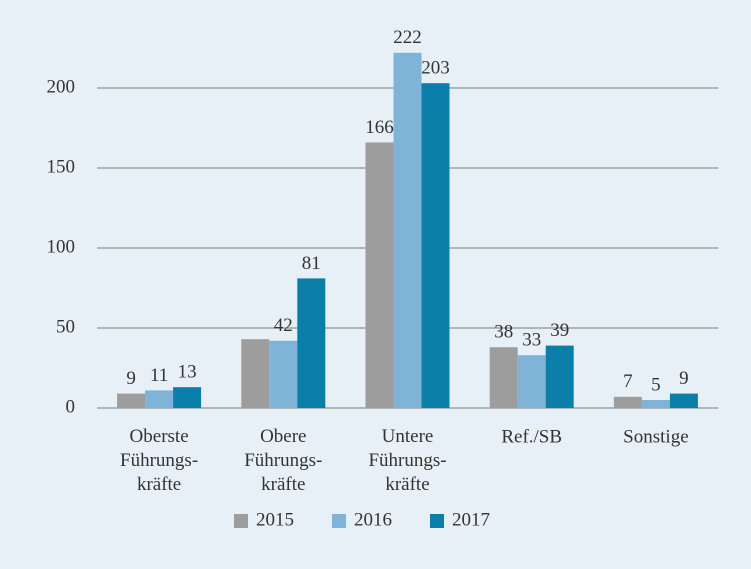 The height and width of the screenshot is (569, 751). Describe the element at coordinates (503, 332) in the screenshot. I see `value-label: 38` at that location.